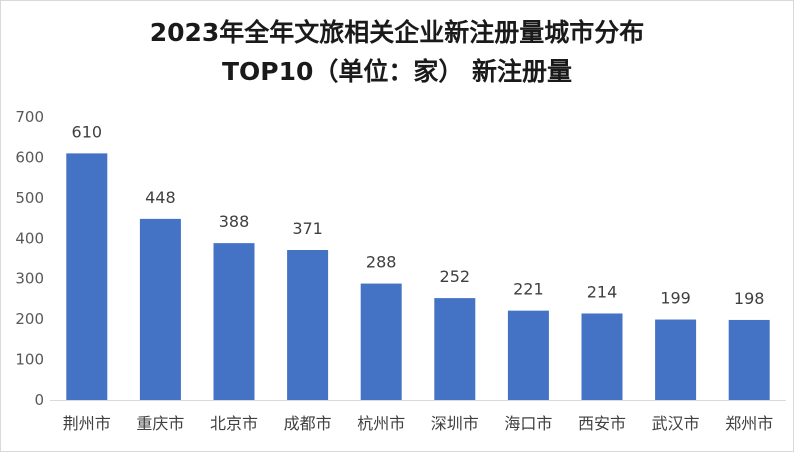 The height and width of the screenshot is (452, 794). What do you see at coordinates (234, 423) in the screenshot?
I see `x-category-label: 北京市` at bounding box center [234, 423].